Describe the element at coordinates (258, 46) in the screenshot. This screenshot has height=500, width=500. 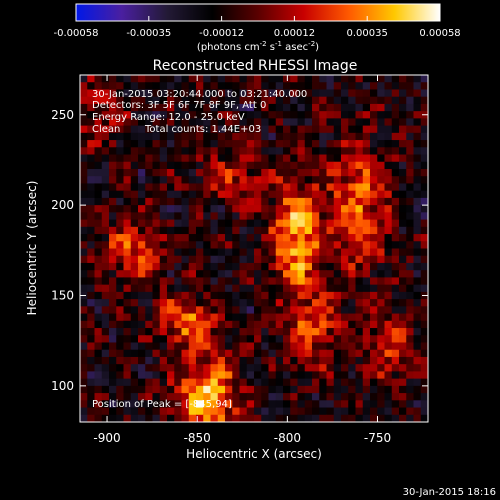
I see `colorbar-unit-label: (photons cm-2 s-1 asec-2)` at that location.